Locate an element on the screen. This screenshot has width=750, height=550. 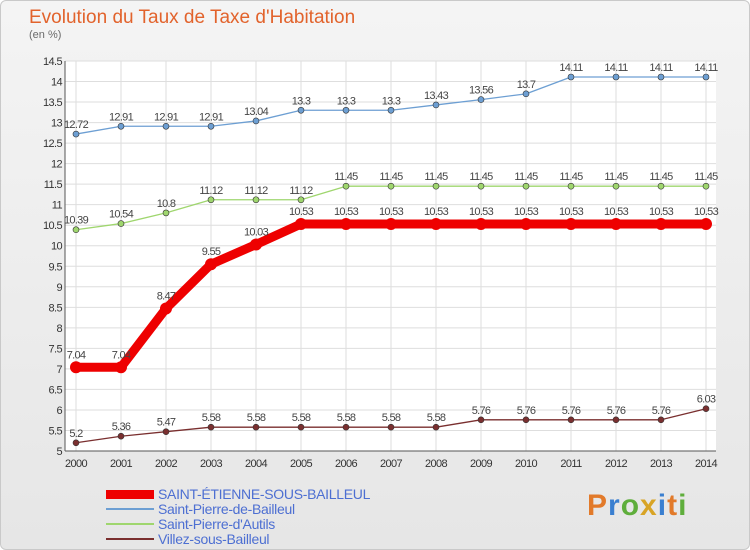
data-label: 12.72 is located at coordinates (76, 125).